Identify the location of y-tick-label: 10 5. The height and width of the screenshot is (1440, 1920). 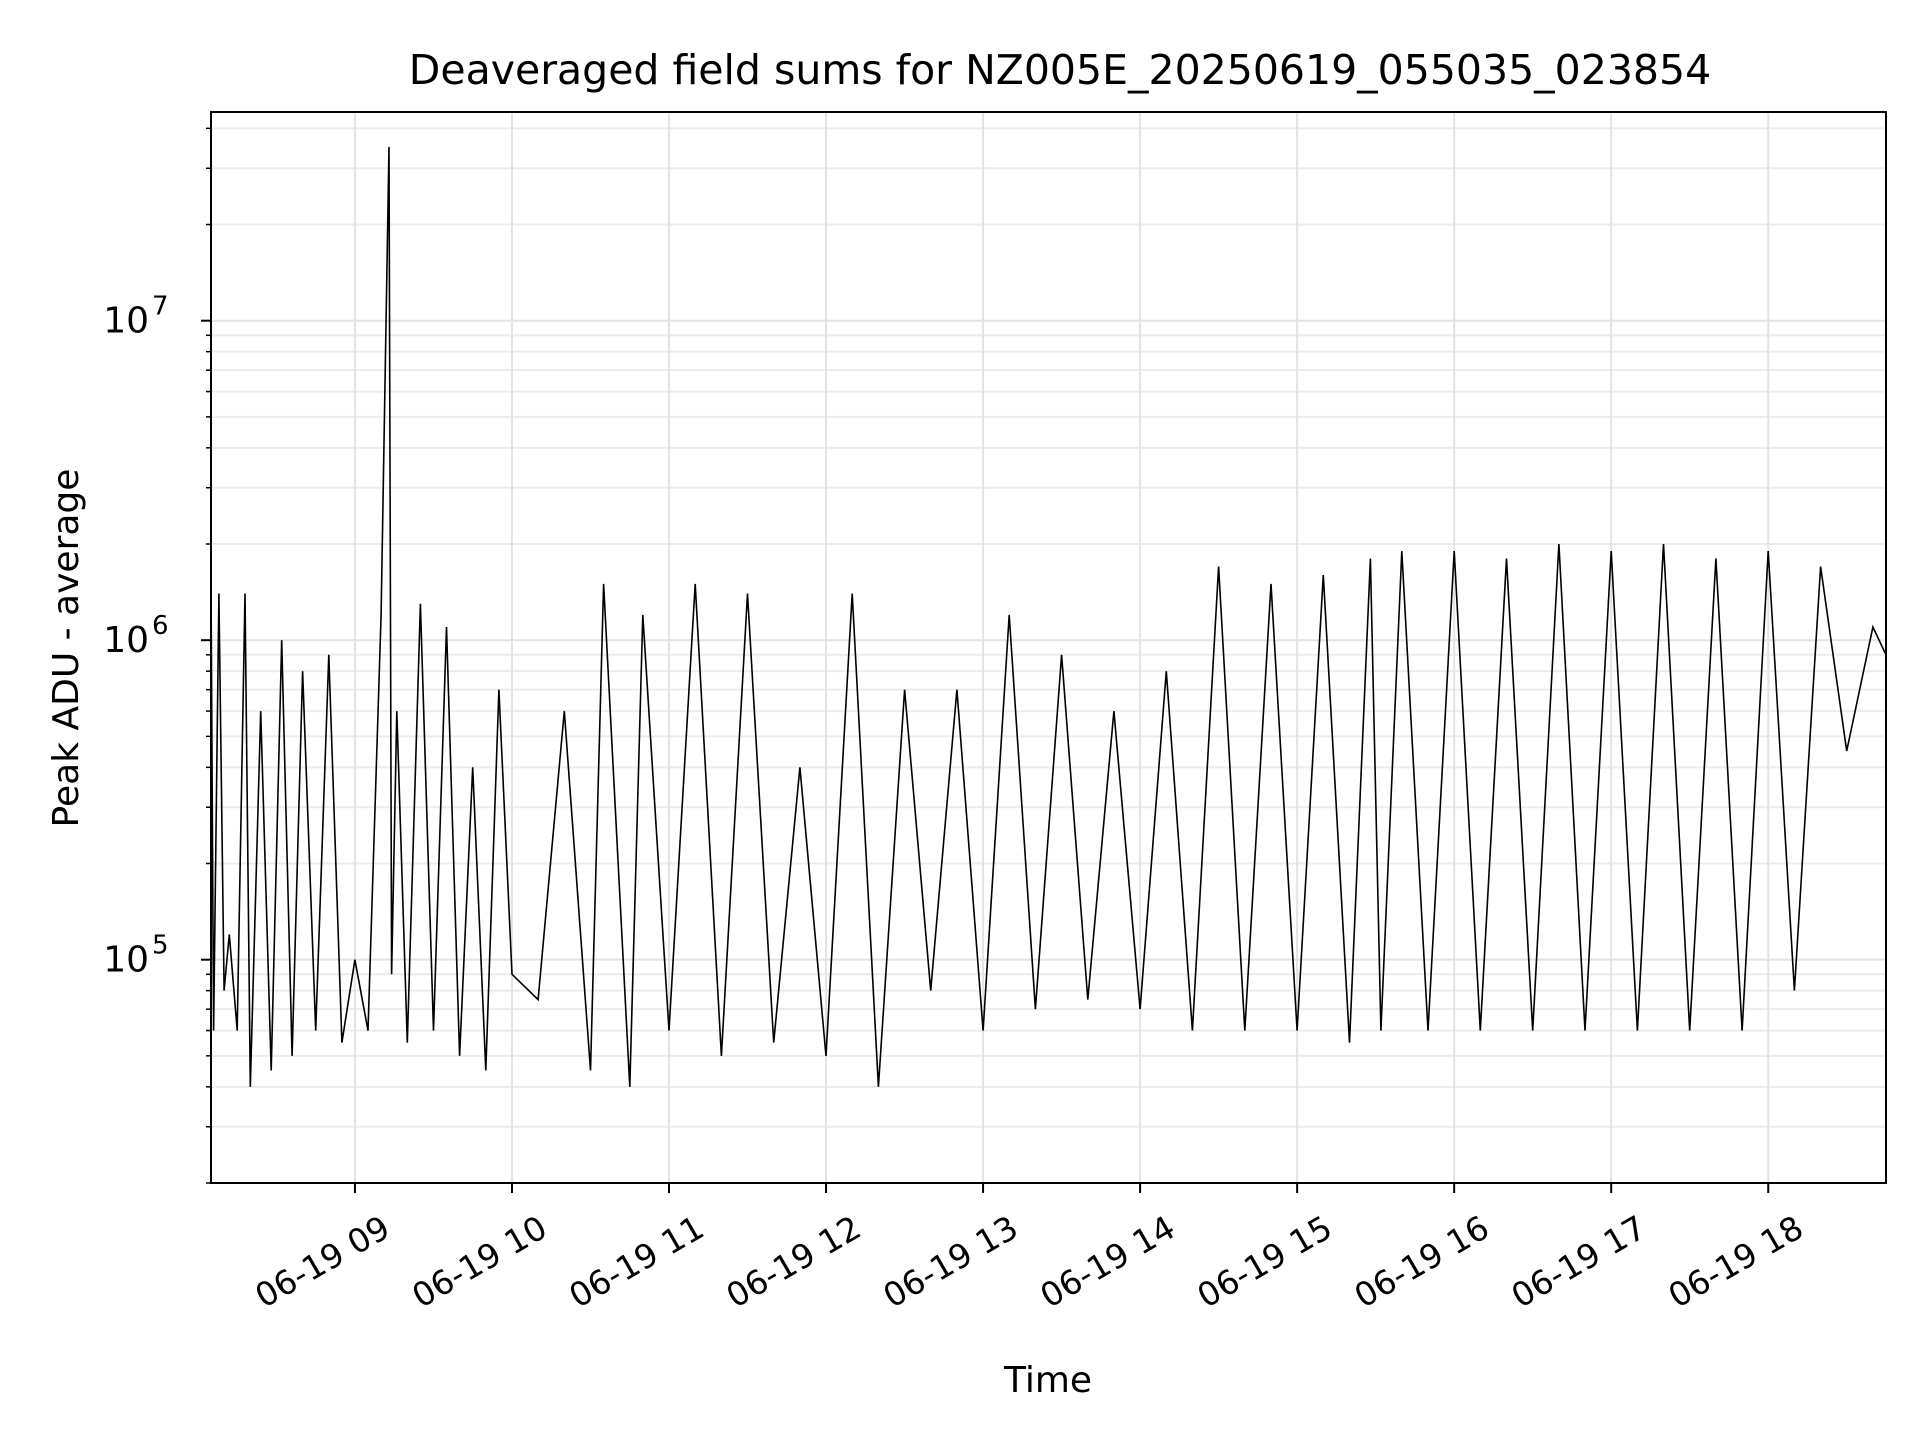
(135, 956).